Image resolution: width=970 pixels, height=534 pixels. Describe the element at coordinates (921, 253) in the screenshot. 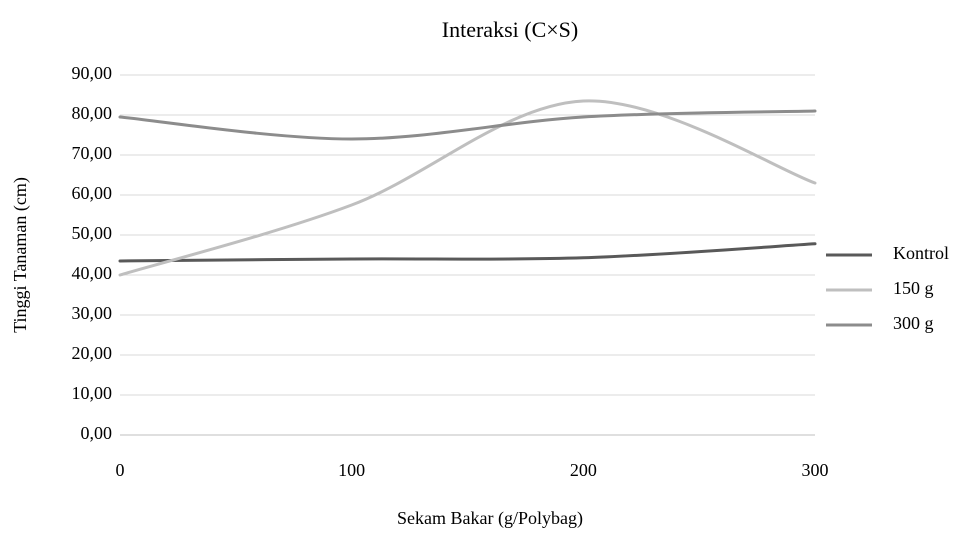

I see `legend-label: Kontrol` at that location.